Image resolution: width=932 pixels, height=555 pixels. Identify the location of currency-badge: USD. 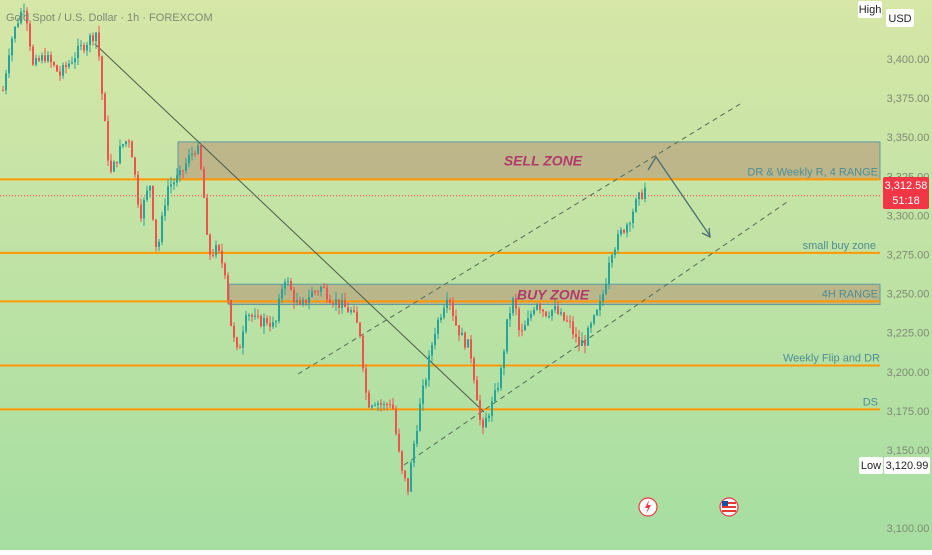
(900, 18).